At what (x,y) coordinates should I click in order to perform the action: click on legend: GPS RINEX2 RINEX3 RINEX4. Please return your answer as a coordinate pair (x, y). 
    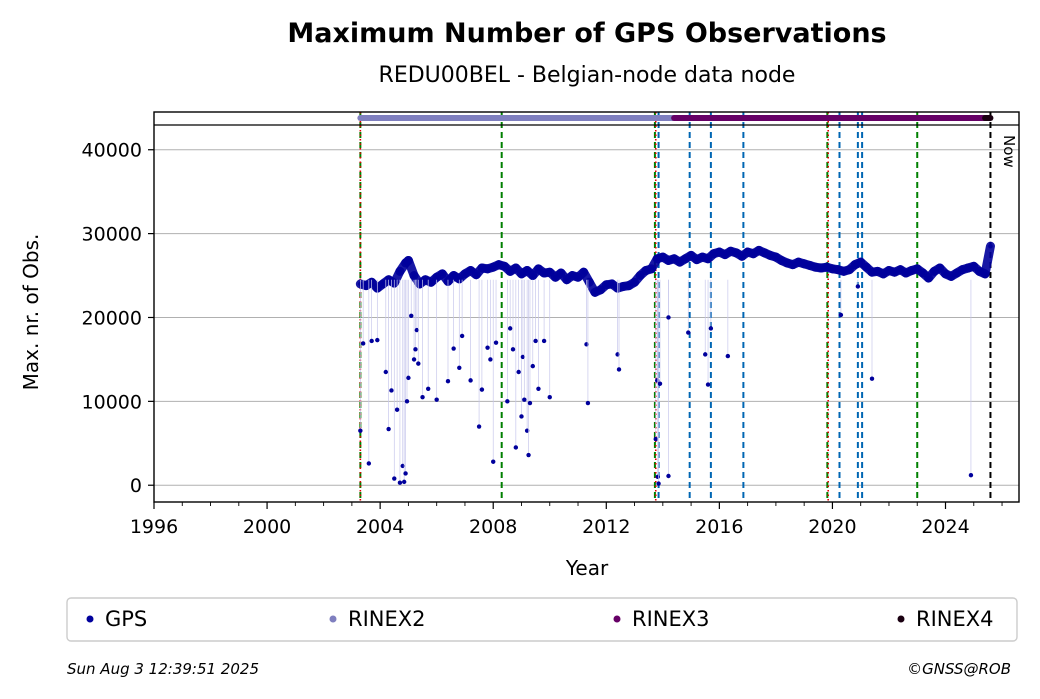
    Looking at the image, I should click on (540, 619).